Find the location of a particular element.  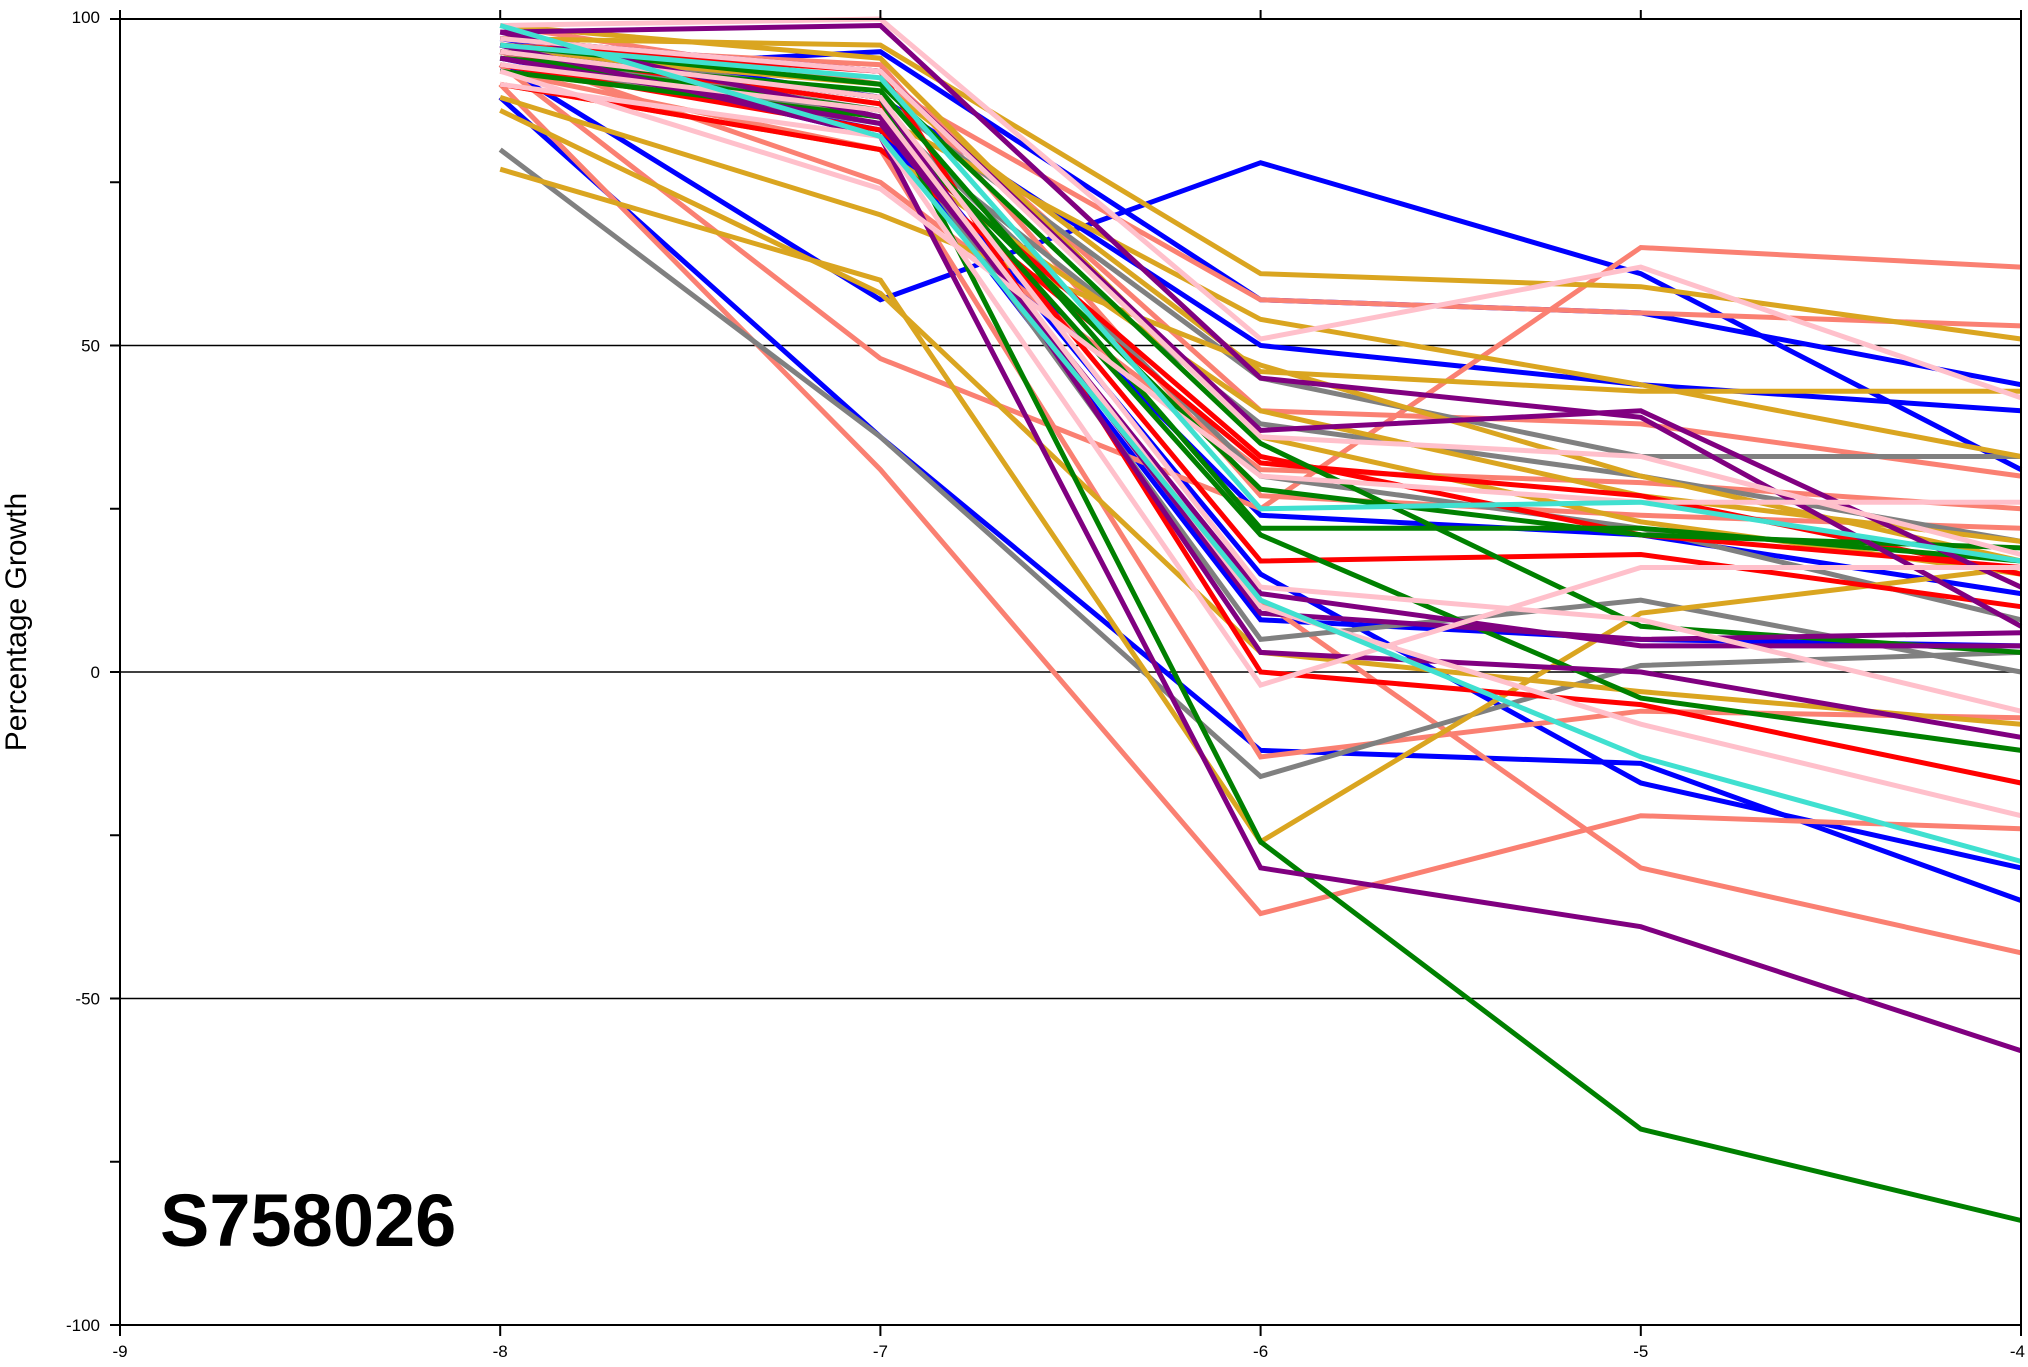

x-tick-label: -4 is located at coordinates (2017, 1351).